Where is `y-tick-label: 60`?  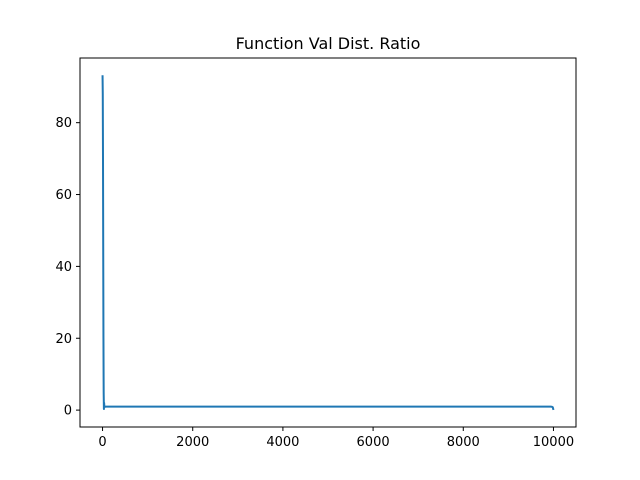 y-tick-label: 60 is located at coordinates (63, 195).